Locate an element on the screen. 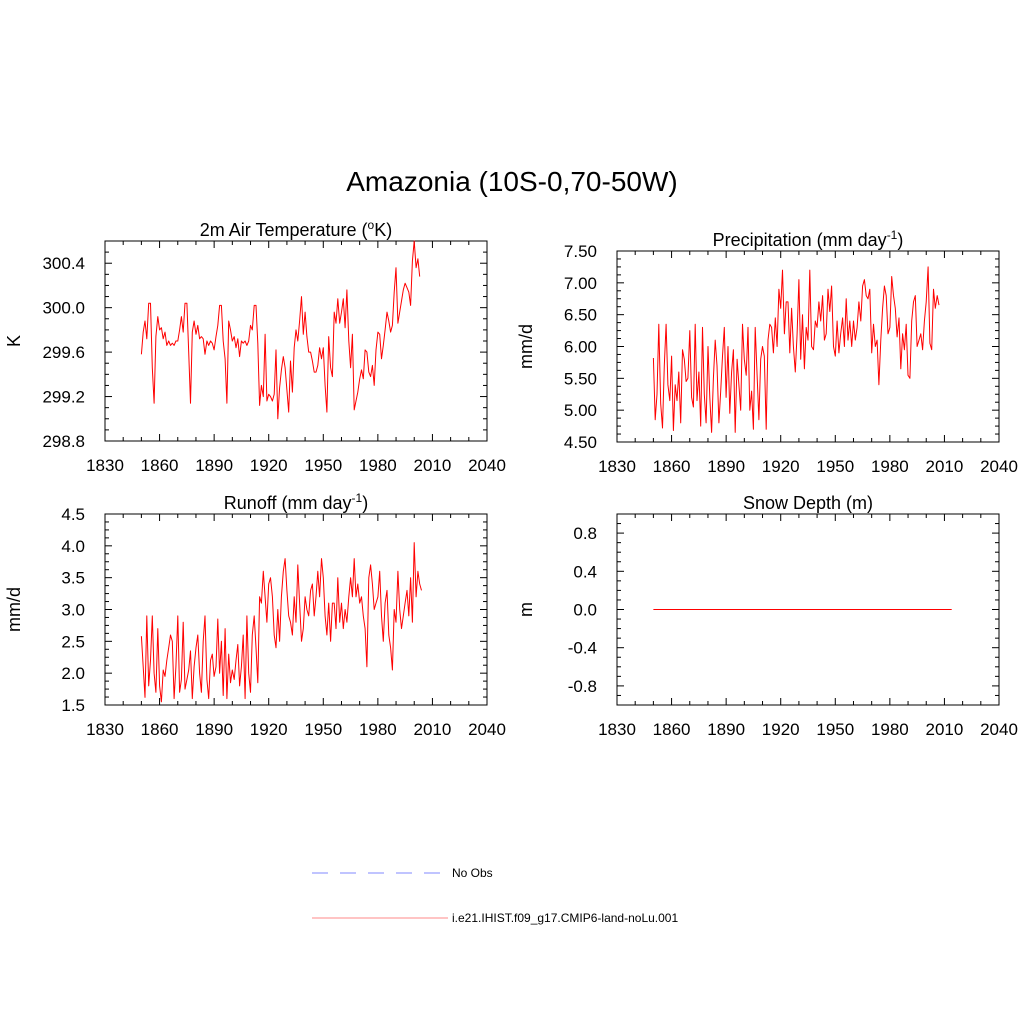 This screenshot has width=1024, height=1024. y-tick-label: 3.0 is located at coordinates (73, 610).